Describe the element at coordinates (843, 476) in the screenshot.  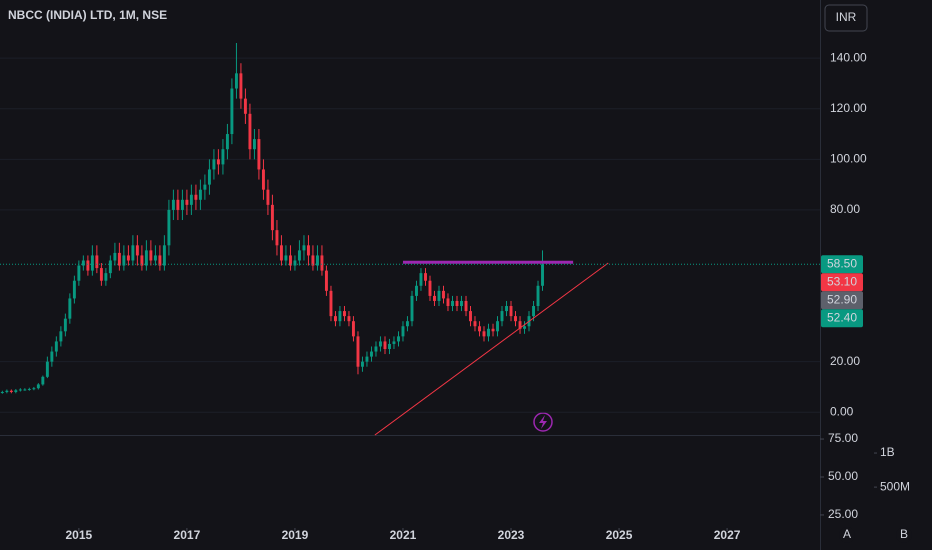
I see `pane2-tick-label: 50.00` at that location.